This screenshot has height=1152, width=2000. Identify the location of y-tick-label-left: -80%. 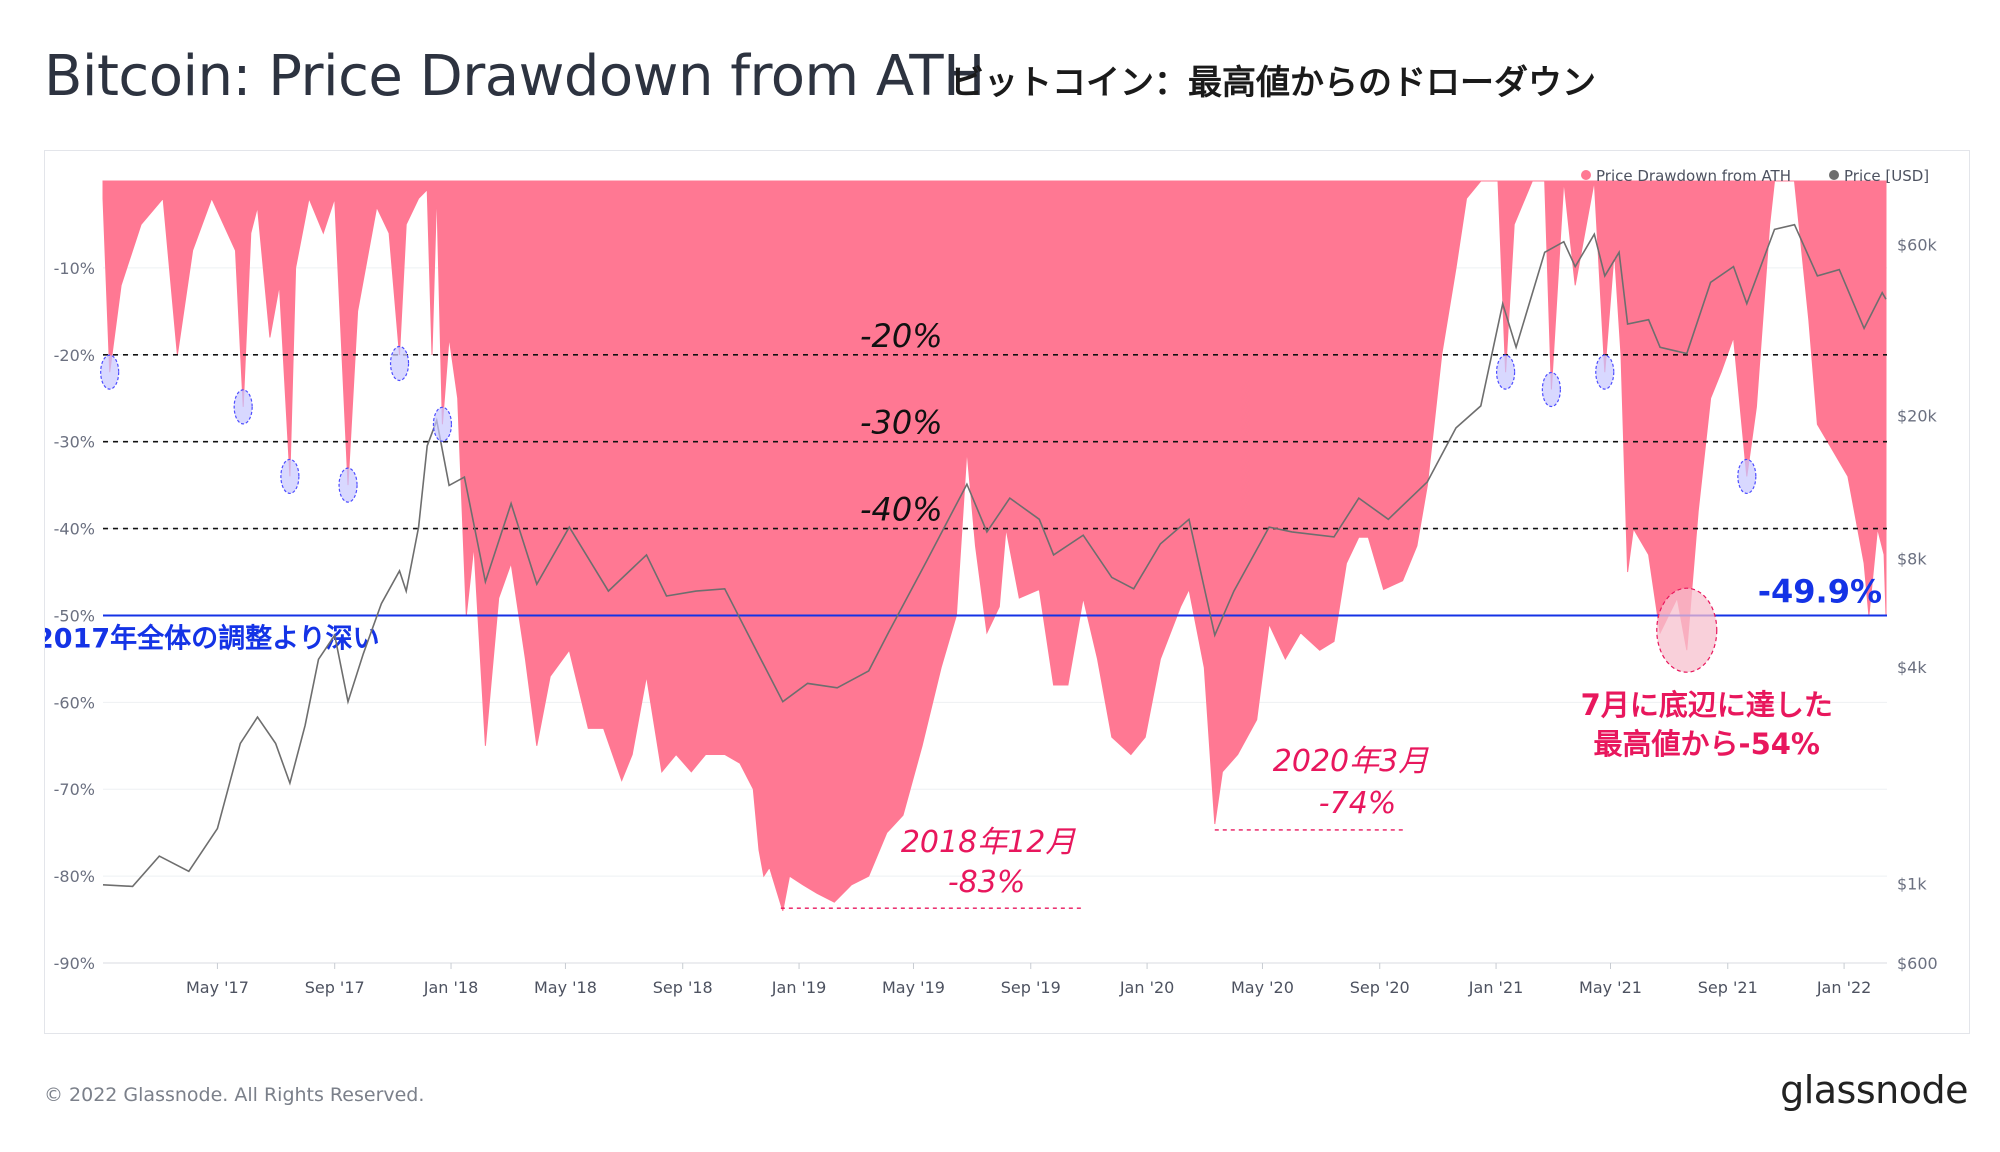
(74, 876).